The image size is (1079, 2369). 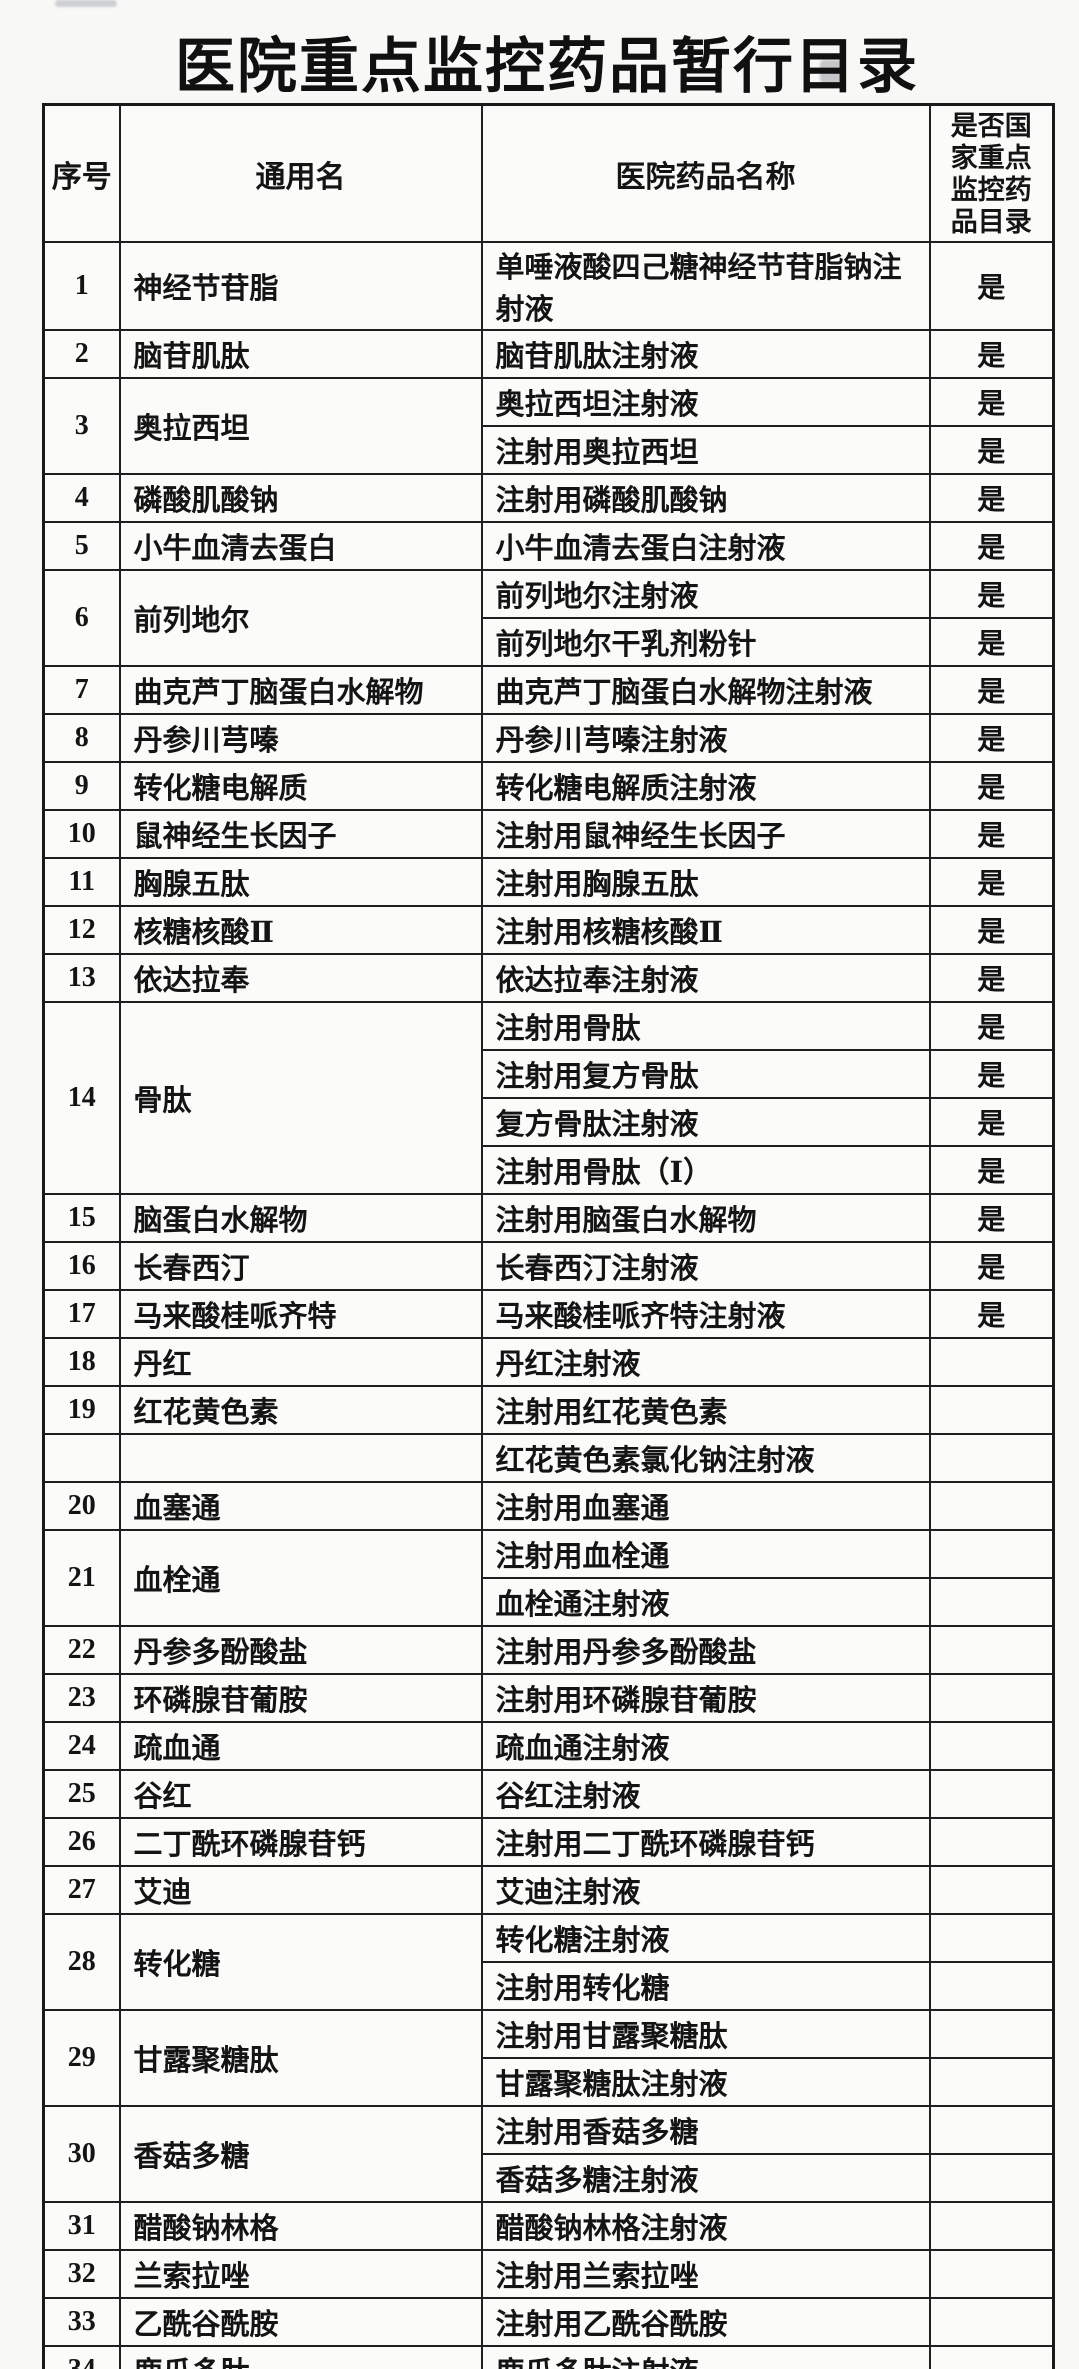 What do you see at coordinates (548, 1650) in the screenshot?
I see `table-row: 22 丹参多酚酸盐 注射用丹参多酚酸盐` at bounding box center [548, 1650].